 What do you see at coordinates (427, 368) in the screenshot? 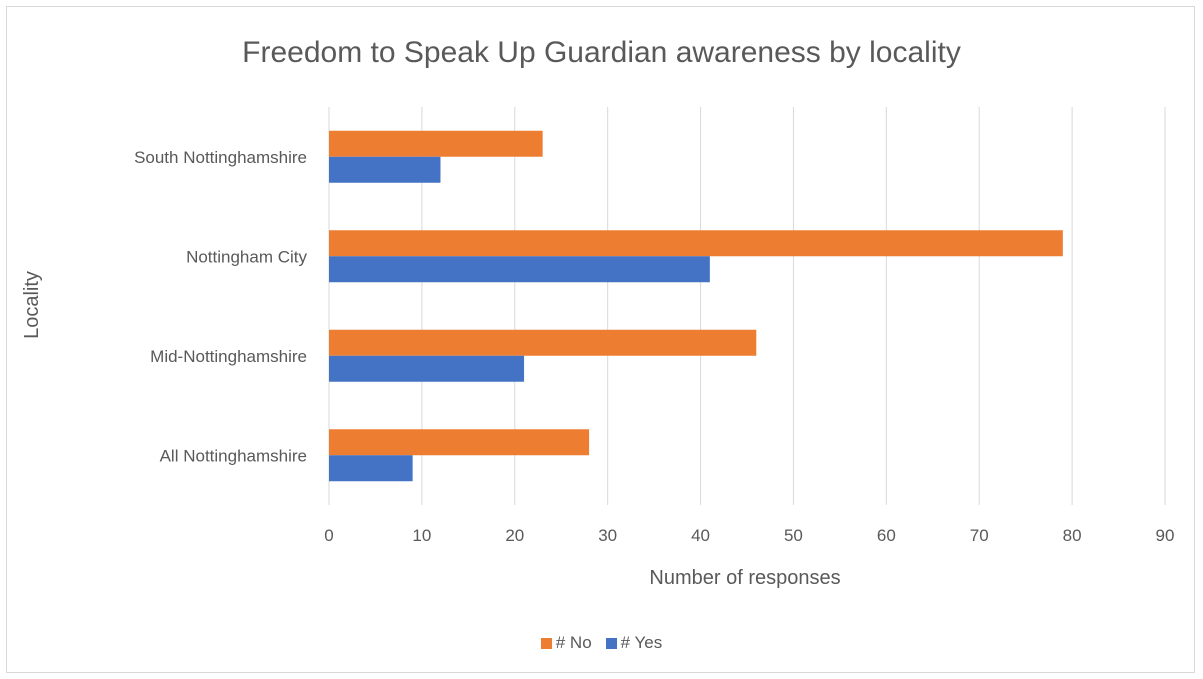
I see `bar-yes-mid-nottinghamshire` at bounding box center [427, 368].